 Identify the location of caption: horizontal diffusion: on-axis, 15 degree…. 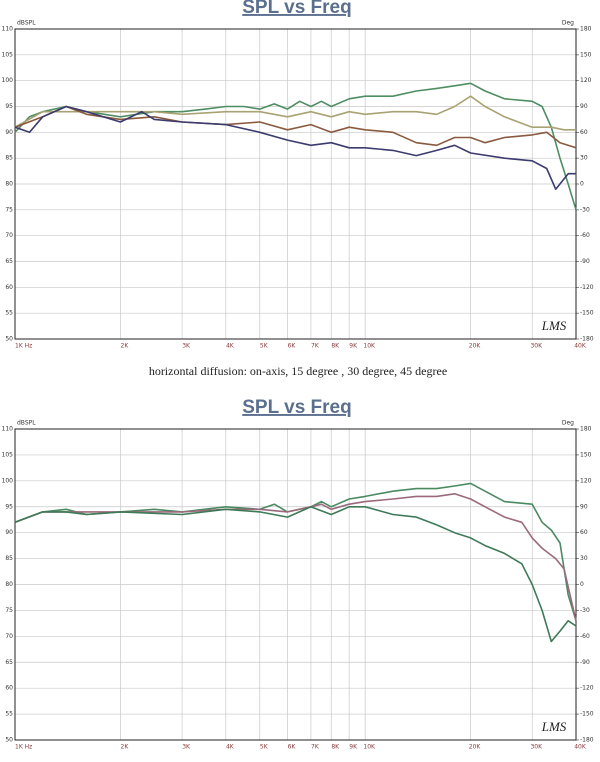
(298, 371).